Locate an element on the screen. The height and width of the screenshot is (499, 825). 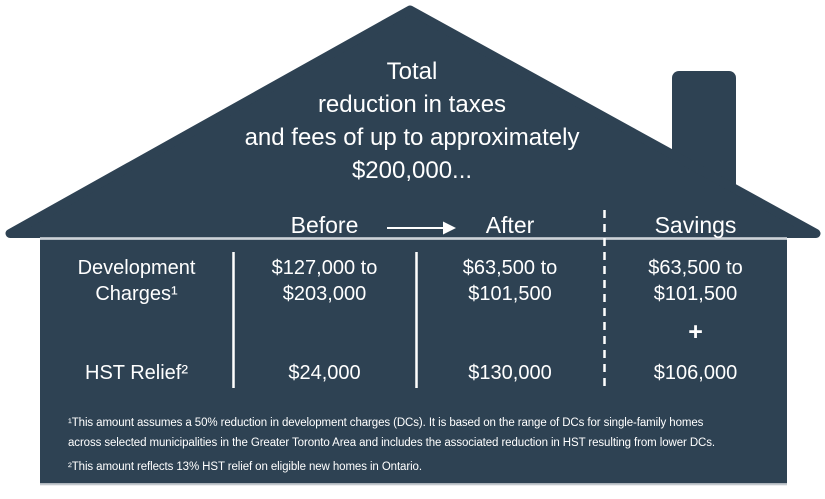
row-label-line: Charges¹ is located at coordinates (136, 294).